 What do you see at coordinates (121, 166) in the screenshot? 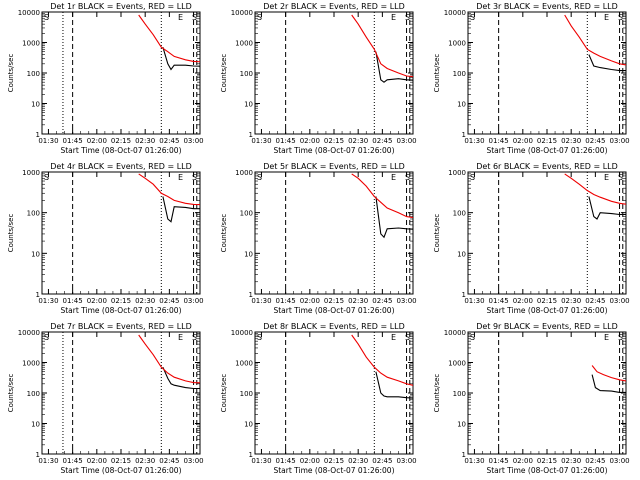
I see `chart-title: Det 4r BLACK = Events, RED = LLD` at bounding box center [121, 166].